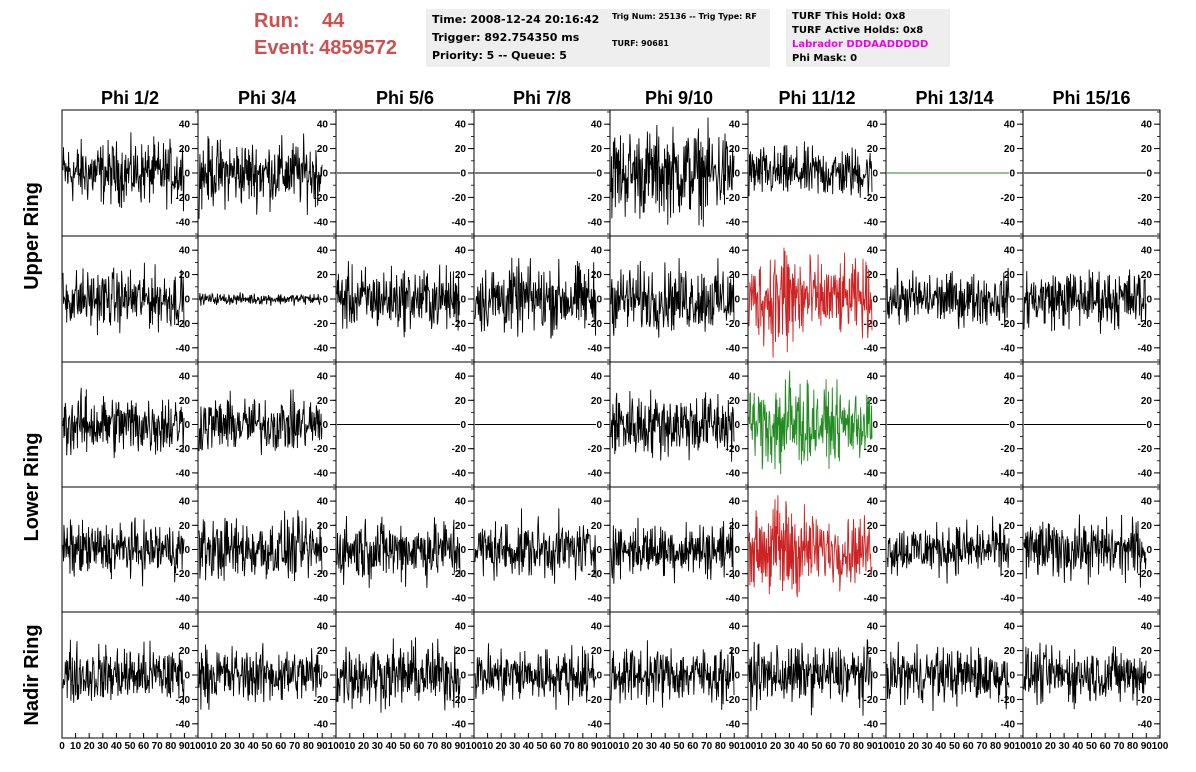  What do you see at coordinates (825, 58) in the screenshot?
I see `phi-mask-text: Phi Mask: 0` at bounding box center [825, 58].